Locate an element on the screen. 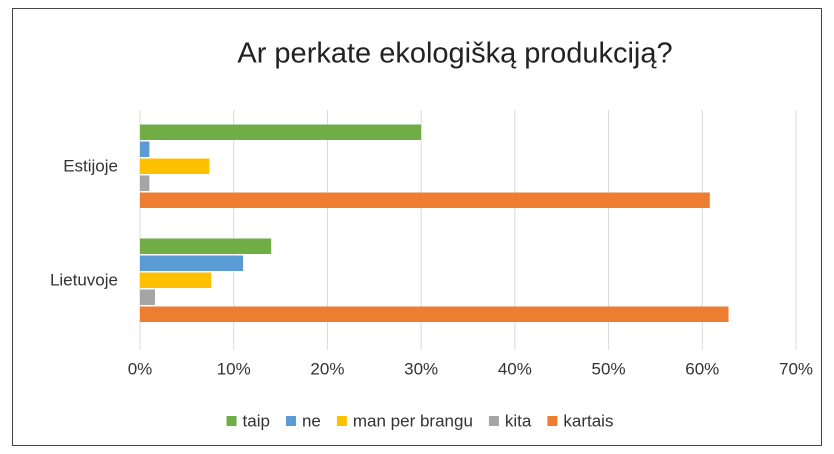 Image resolution: width=834 pixels, height=454 pixels. y-tick-label: Lietuvoje is located at coordinates (84, 279).